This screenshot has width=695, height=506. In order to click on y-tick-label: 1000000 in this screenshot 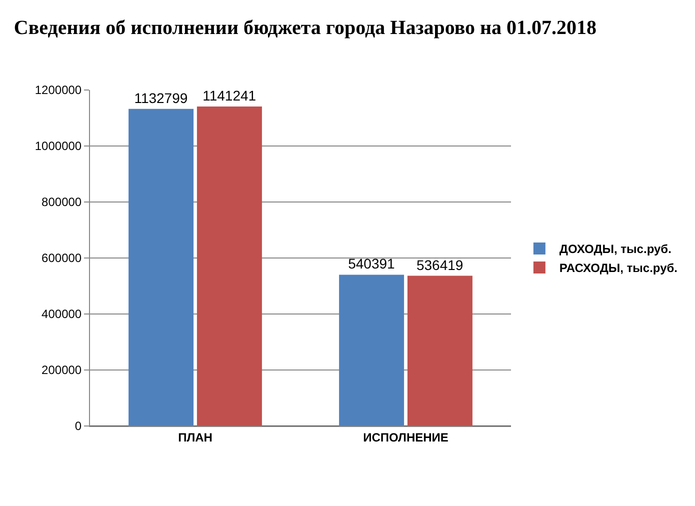, I will do `click(58, 146)`.